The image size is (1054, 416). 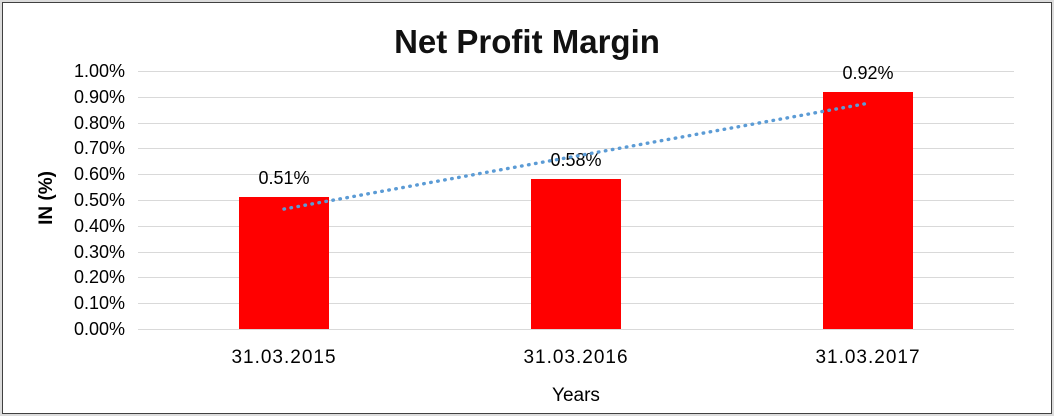 What do you see at coordinates (99, 329) in the screenshot?
I see `y-axis-tick-label: 0.00%` at bounding box center [99, 329].